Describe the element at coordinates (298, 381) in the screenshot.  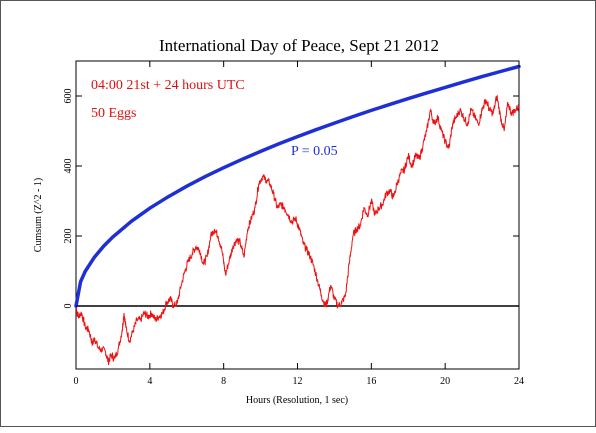
I see `x-tick-label: 12` at that location.